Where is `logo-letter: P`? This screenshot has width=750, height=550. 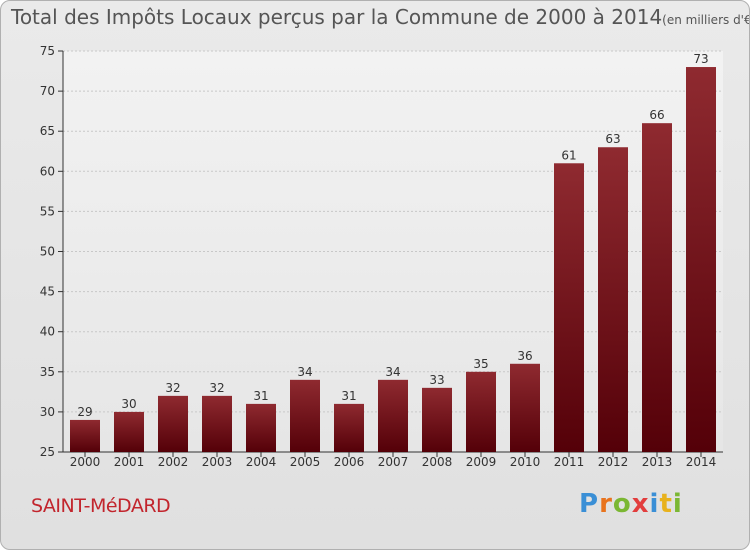
logo-letter: P is located at coordinates (589, 504).